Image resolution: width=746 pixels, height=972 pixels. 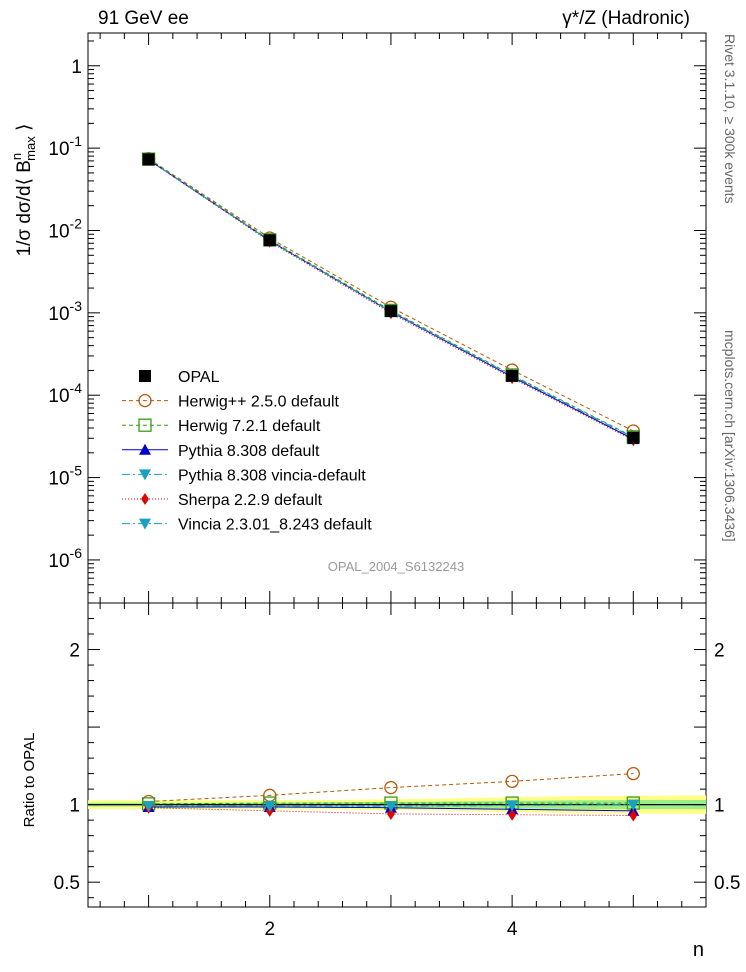 What do you see at coordinates (145, 425) in the screenshot?
I see `legend-marker-herwig-7-2-1-default` at bounding box center [145, 425].